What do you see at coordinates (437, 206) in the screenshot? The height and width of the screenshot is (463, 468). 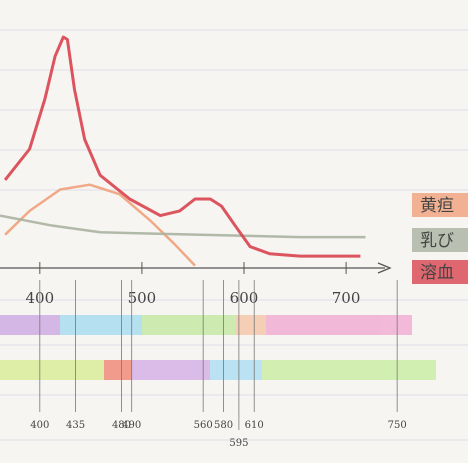 I see `legend-label: 黄疸` at bounding box center [437, 206].